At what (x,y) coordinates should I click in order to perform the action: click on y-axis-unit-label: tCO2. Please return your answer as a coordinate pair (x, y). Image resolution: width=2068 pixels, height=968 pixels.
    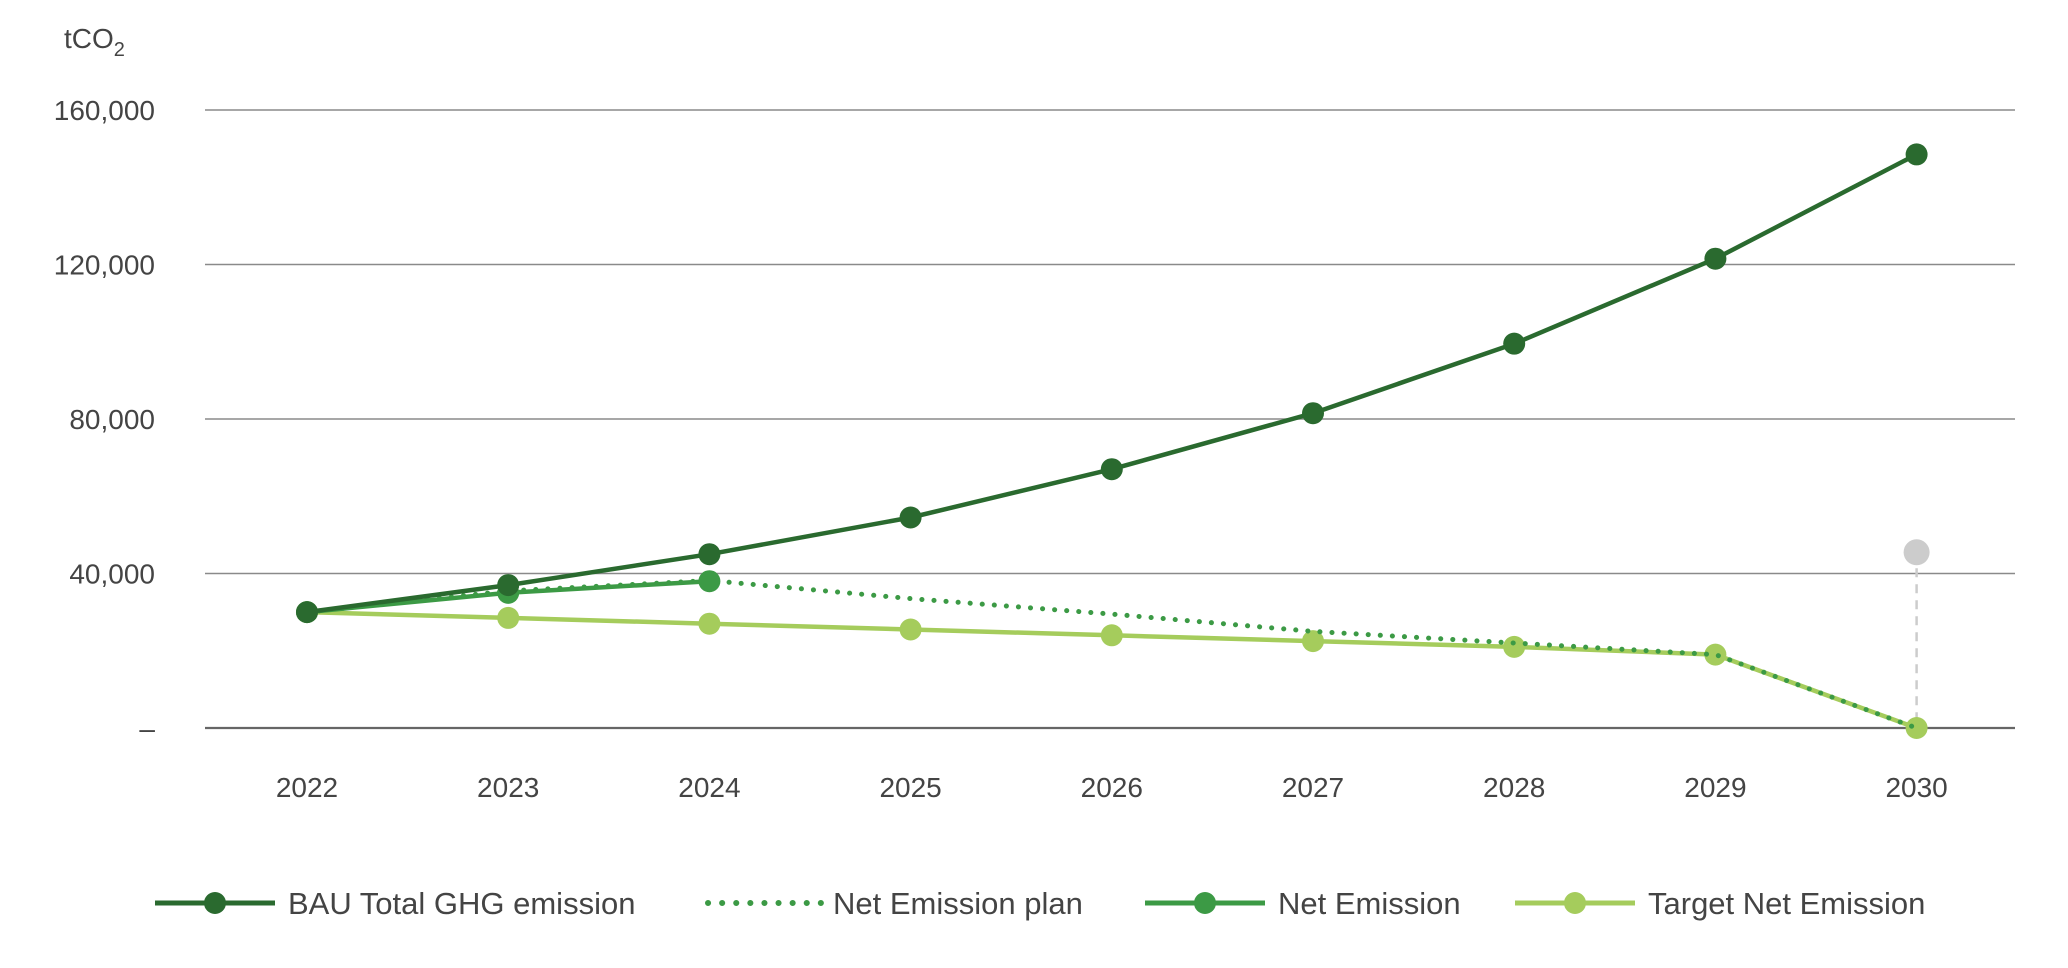
    Looking at the image, I should click on (94, 42).